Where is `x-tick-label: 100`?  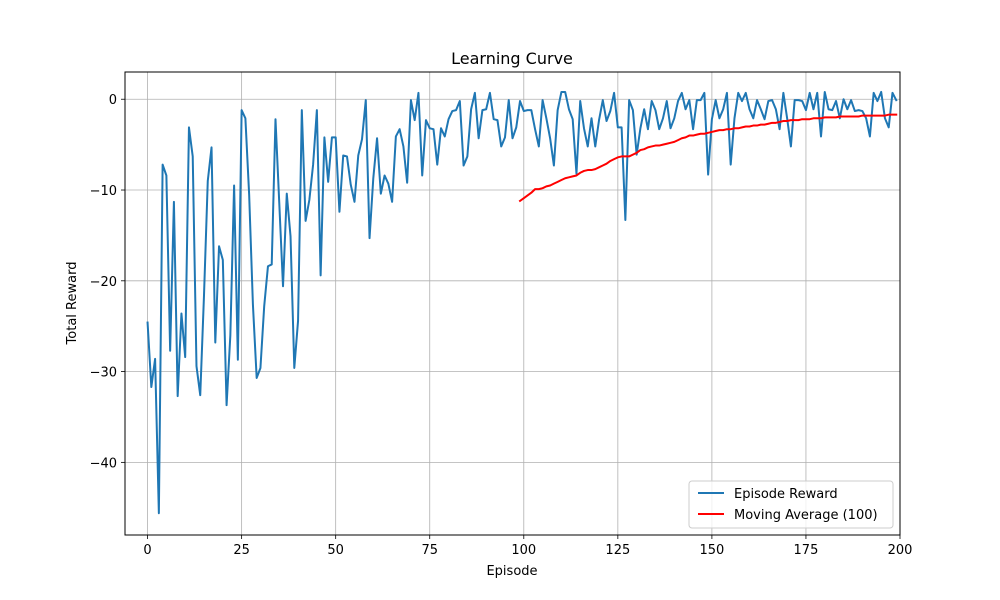
x-tick-label: 100 is located at coordinates (523, 550).